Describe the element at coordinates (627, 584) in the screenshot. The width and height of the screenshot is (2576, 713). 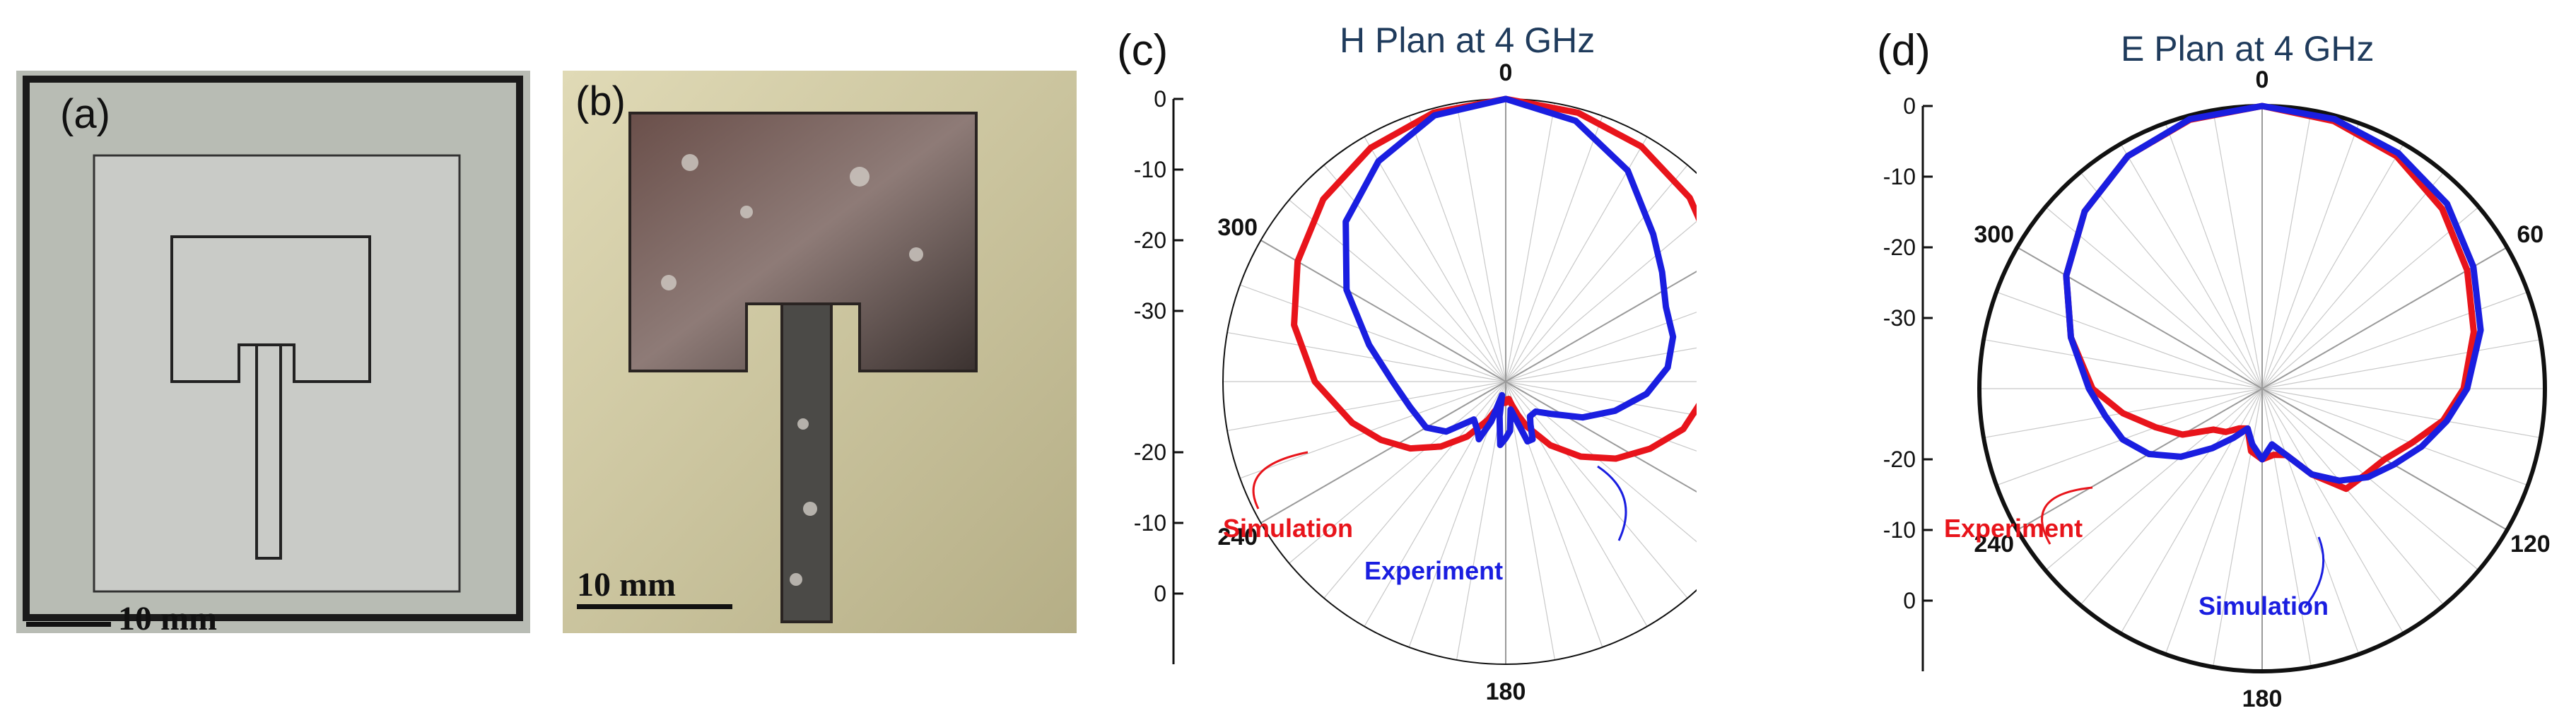
I see `scale-text-b: 10 mm` at that location.